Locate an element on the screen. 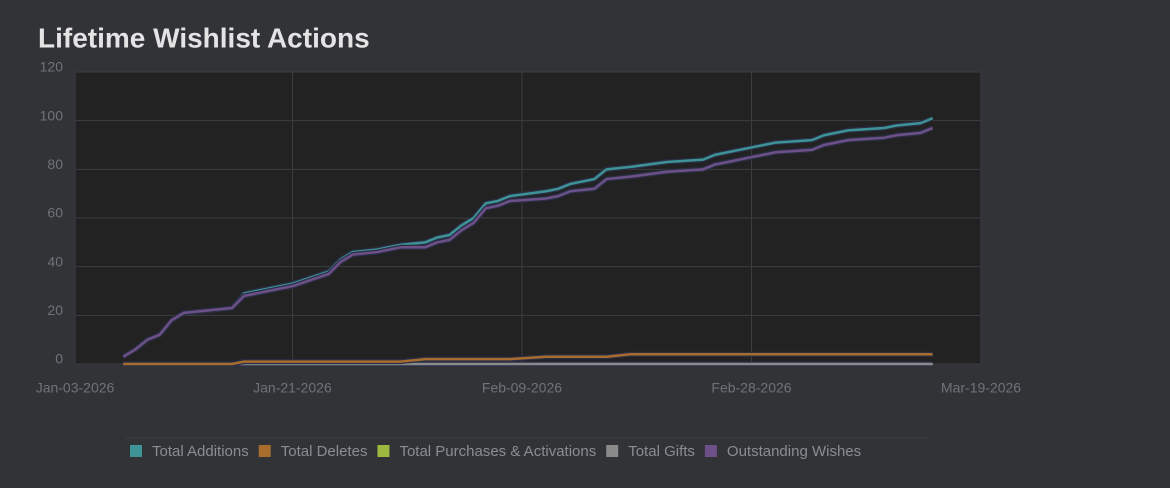 The image size is (1170, 488). x-tick-label: Feb-09-2026 is located at coordinates (522, 388).